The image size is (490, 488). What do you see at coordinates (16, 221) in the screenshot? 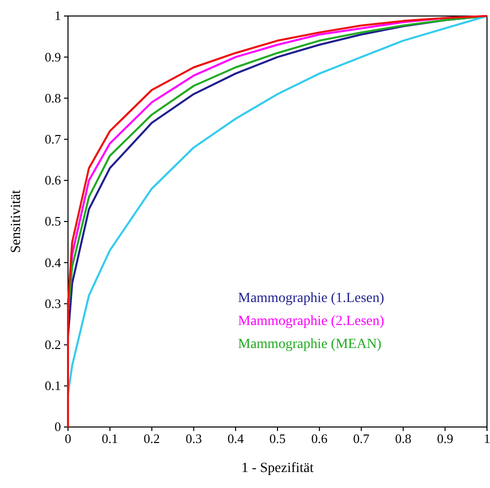
I see `y-axis-title: Sensitivität` at bounding box center [16, 221].